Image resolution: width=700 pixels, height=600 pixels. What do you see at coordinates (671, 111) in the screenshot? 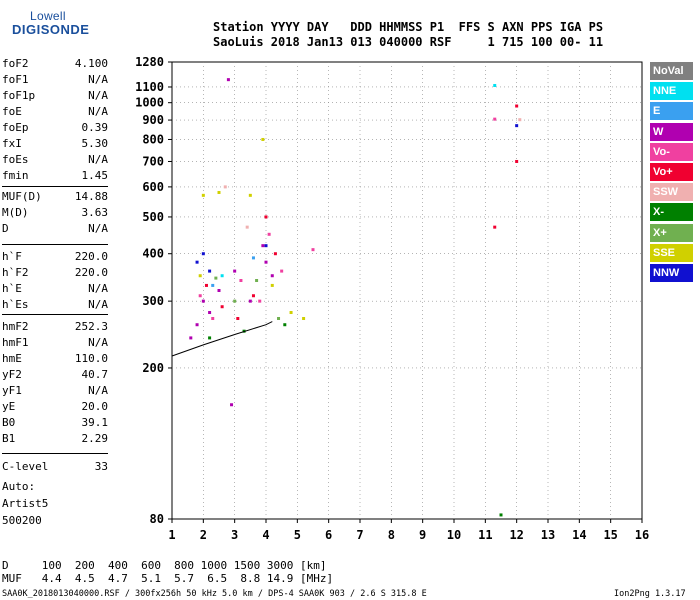
I see `legend-item-e: E` at bounding box center [671, 111].